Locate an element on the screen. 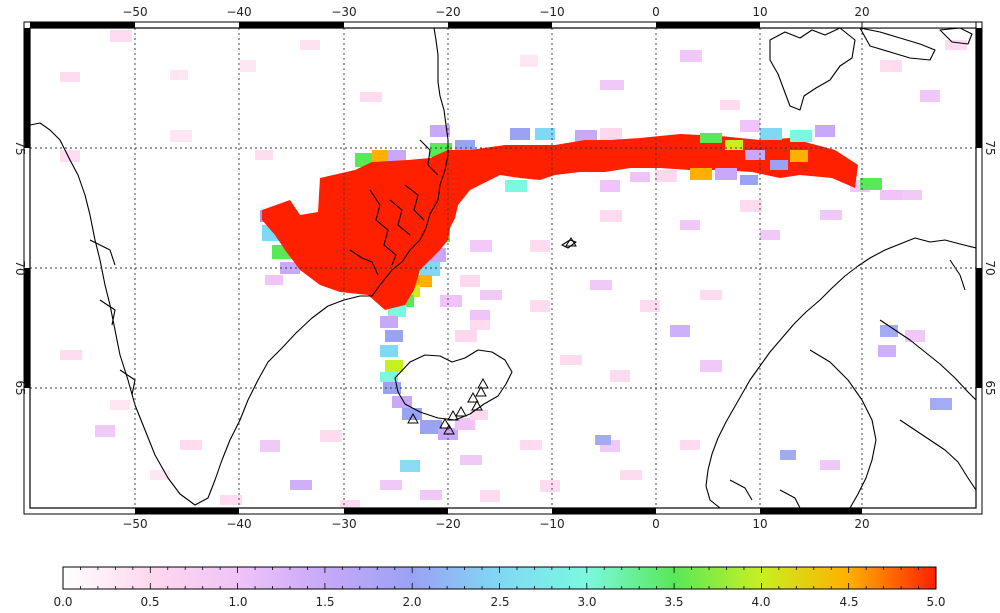 This screenshot has width=1000, height=613. colorbar-label: 4.0 is located at coordinates (760, 602).